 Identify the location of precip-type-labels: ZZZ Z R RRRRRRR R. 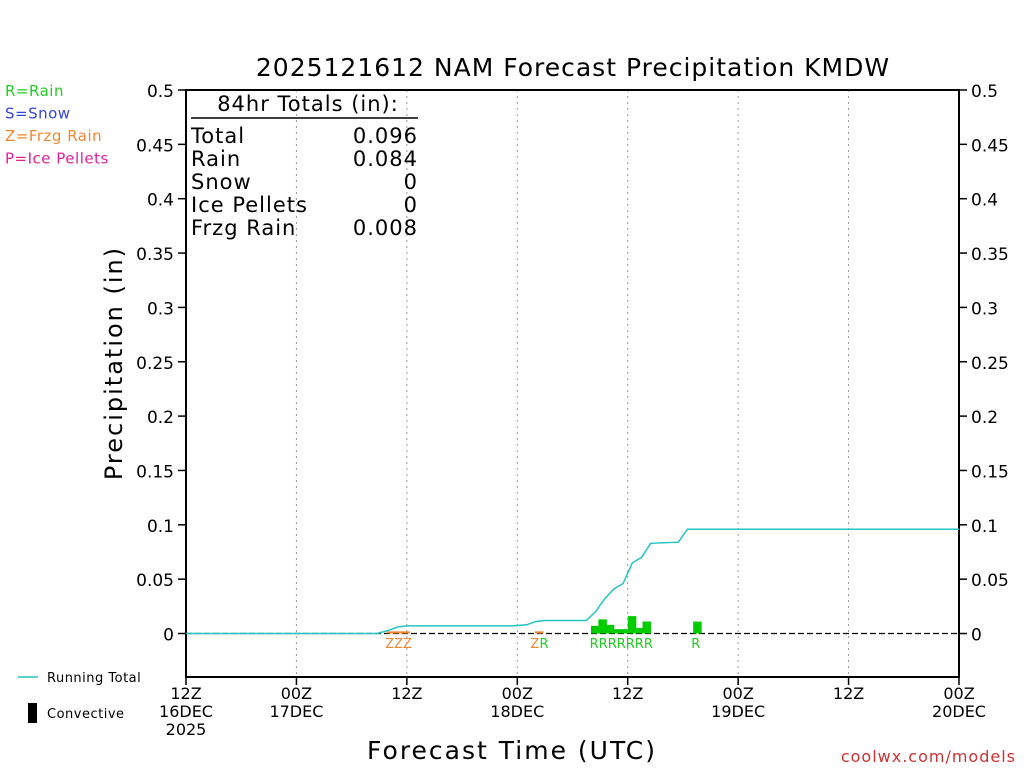
(542, 644).